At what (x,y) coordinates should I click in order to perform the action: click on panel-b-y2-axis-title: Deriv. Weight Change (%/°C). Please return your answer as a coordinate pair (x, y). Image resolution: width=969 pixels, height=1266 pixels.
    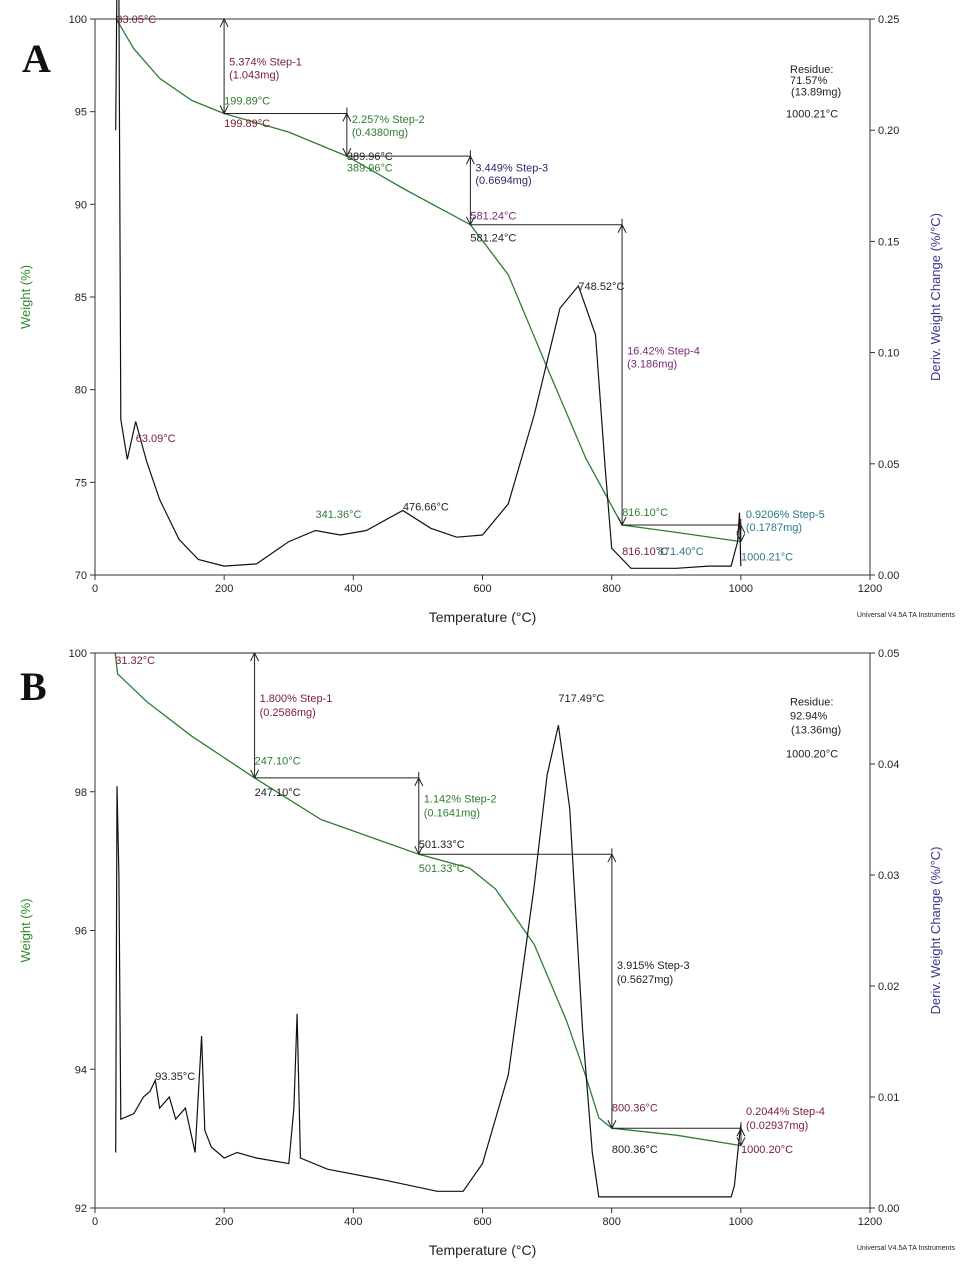
    Looking at the image, I should click on (935, 931).